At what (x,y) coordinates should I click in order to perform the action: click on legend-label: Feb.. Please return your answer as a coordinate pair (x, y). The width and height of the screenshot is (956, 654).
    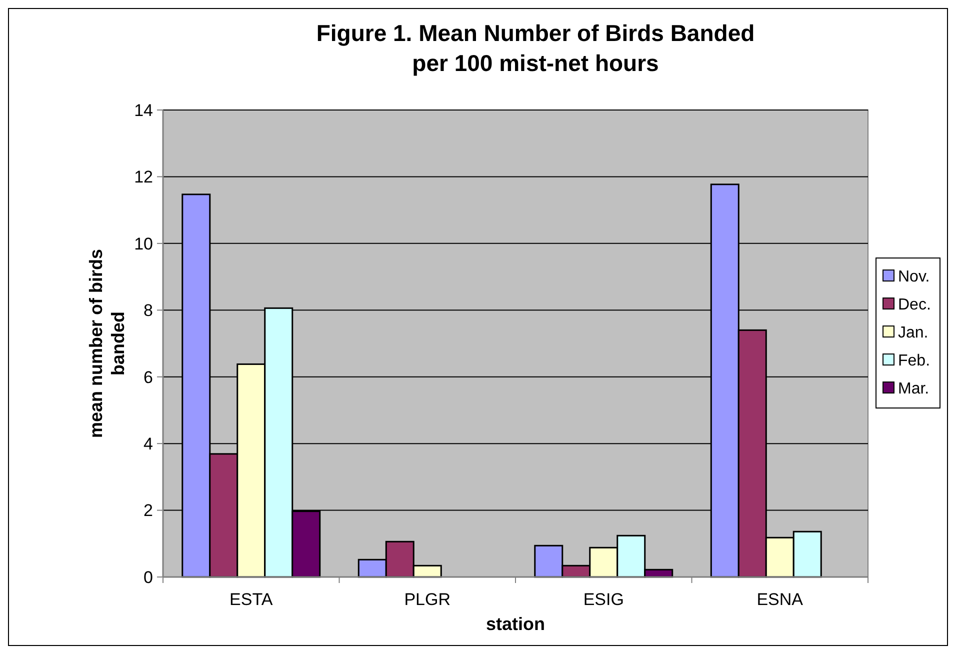
    Looking at the image, I should click on (914, 361).